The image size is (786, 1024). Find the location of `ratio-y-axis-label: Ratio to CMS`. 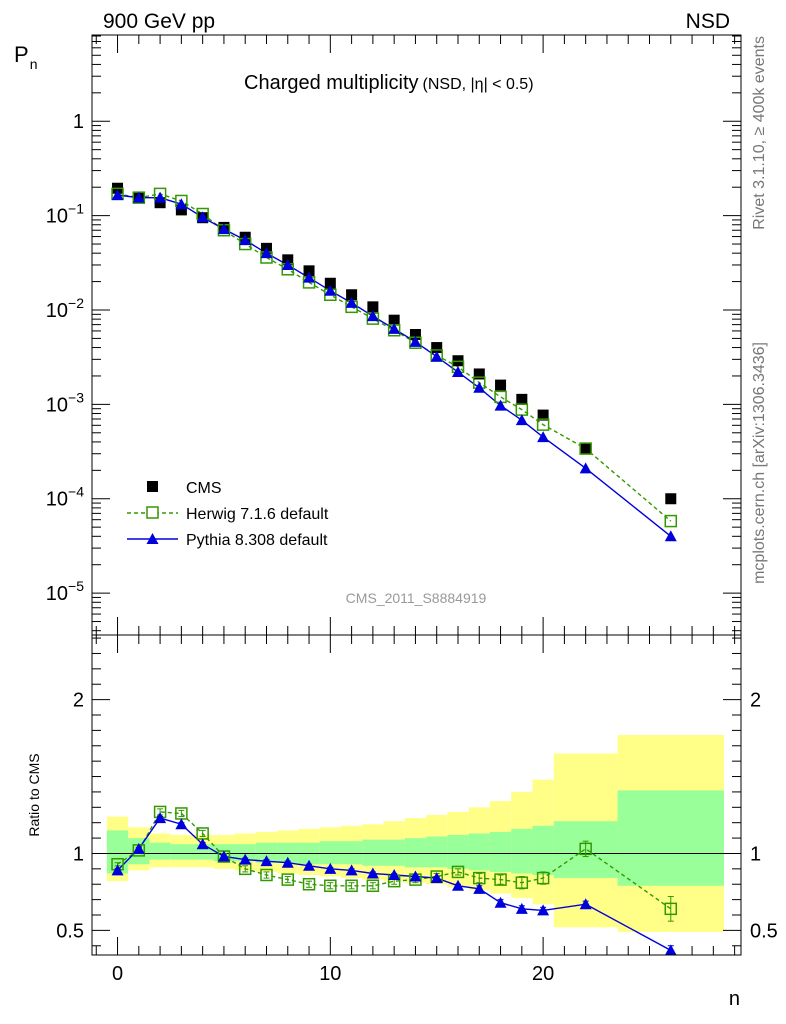

ratio-y-axis-label: Ratio to CMS is located at coordinates (34, 794).